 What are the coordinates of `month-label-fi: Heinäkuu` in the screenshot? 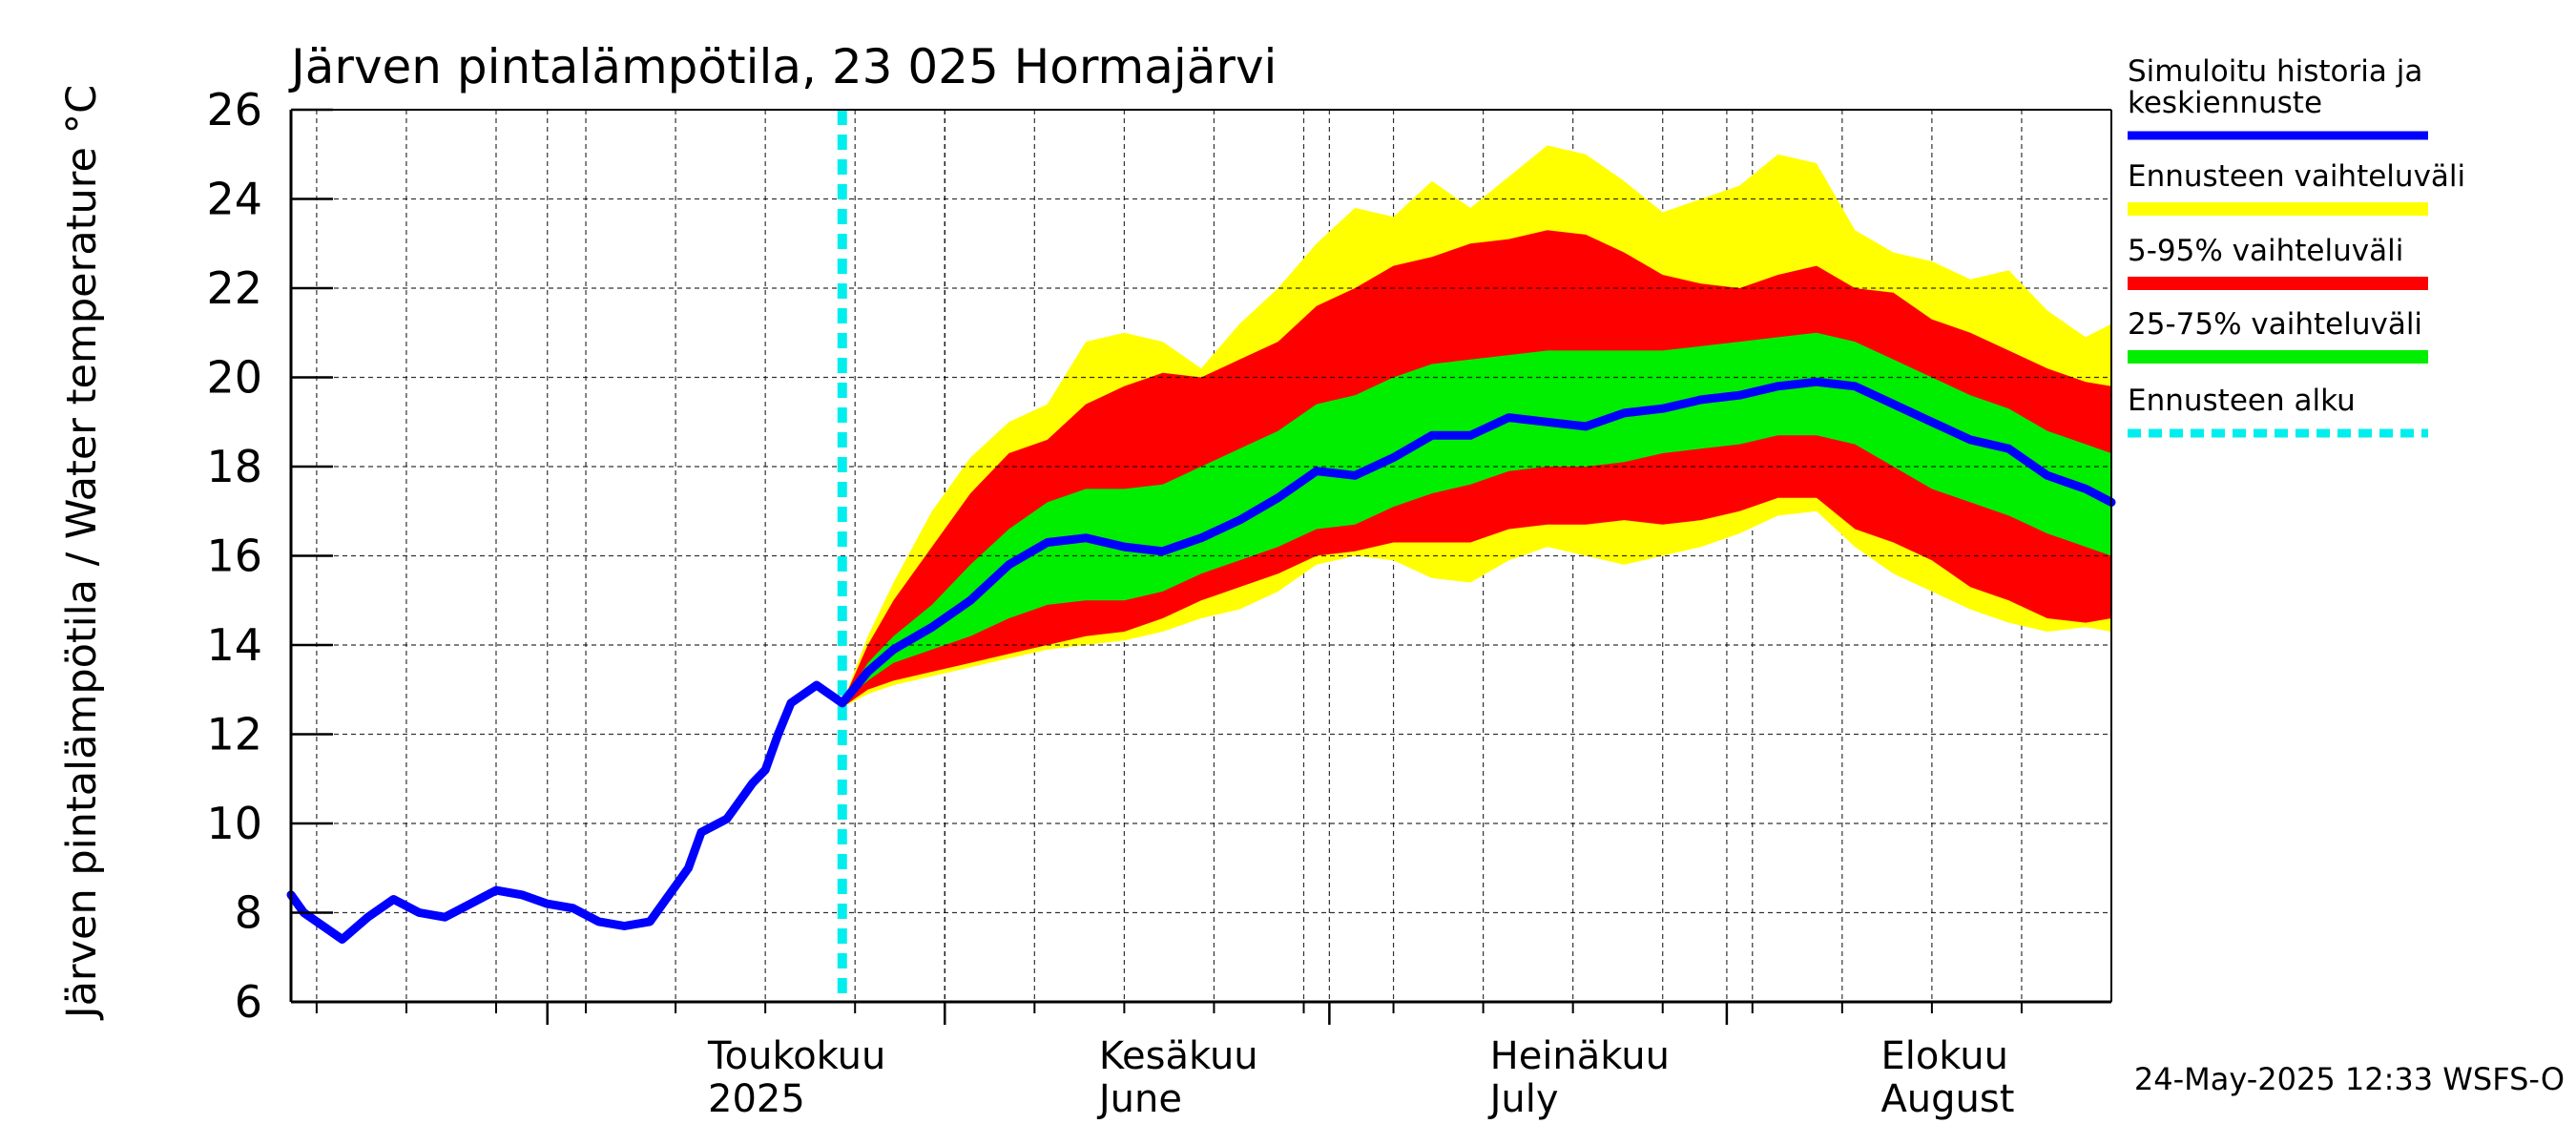 It's located at (1580, 1056).